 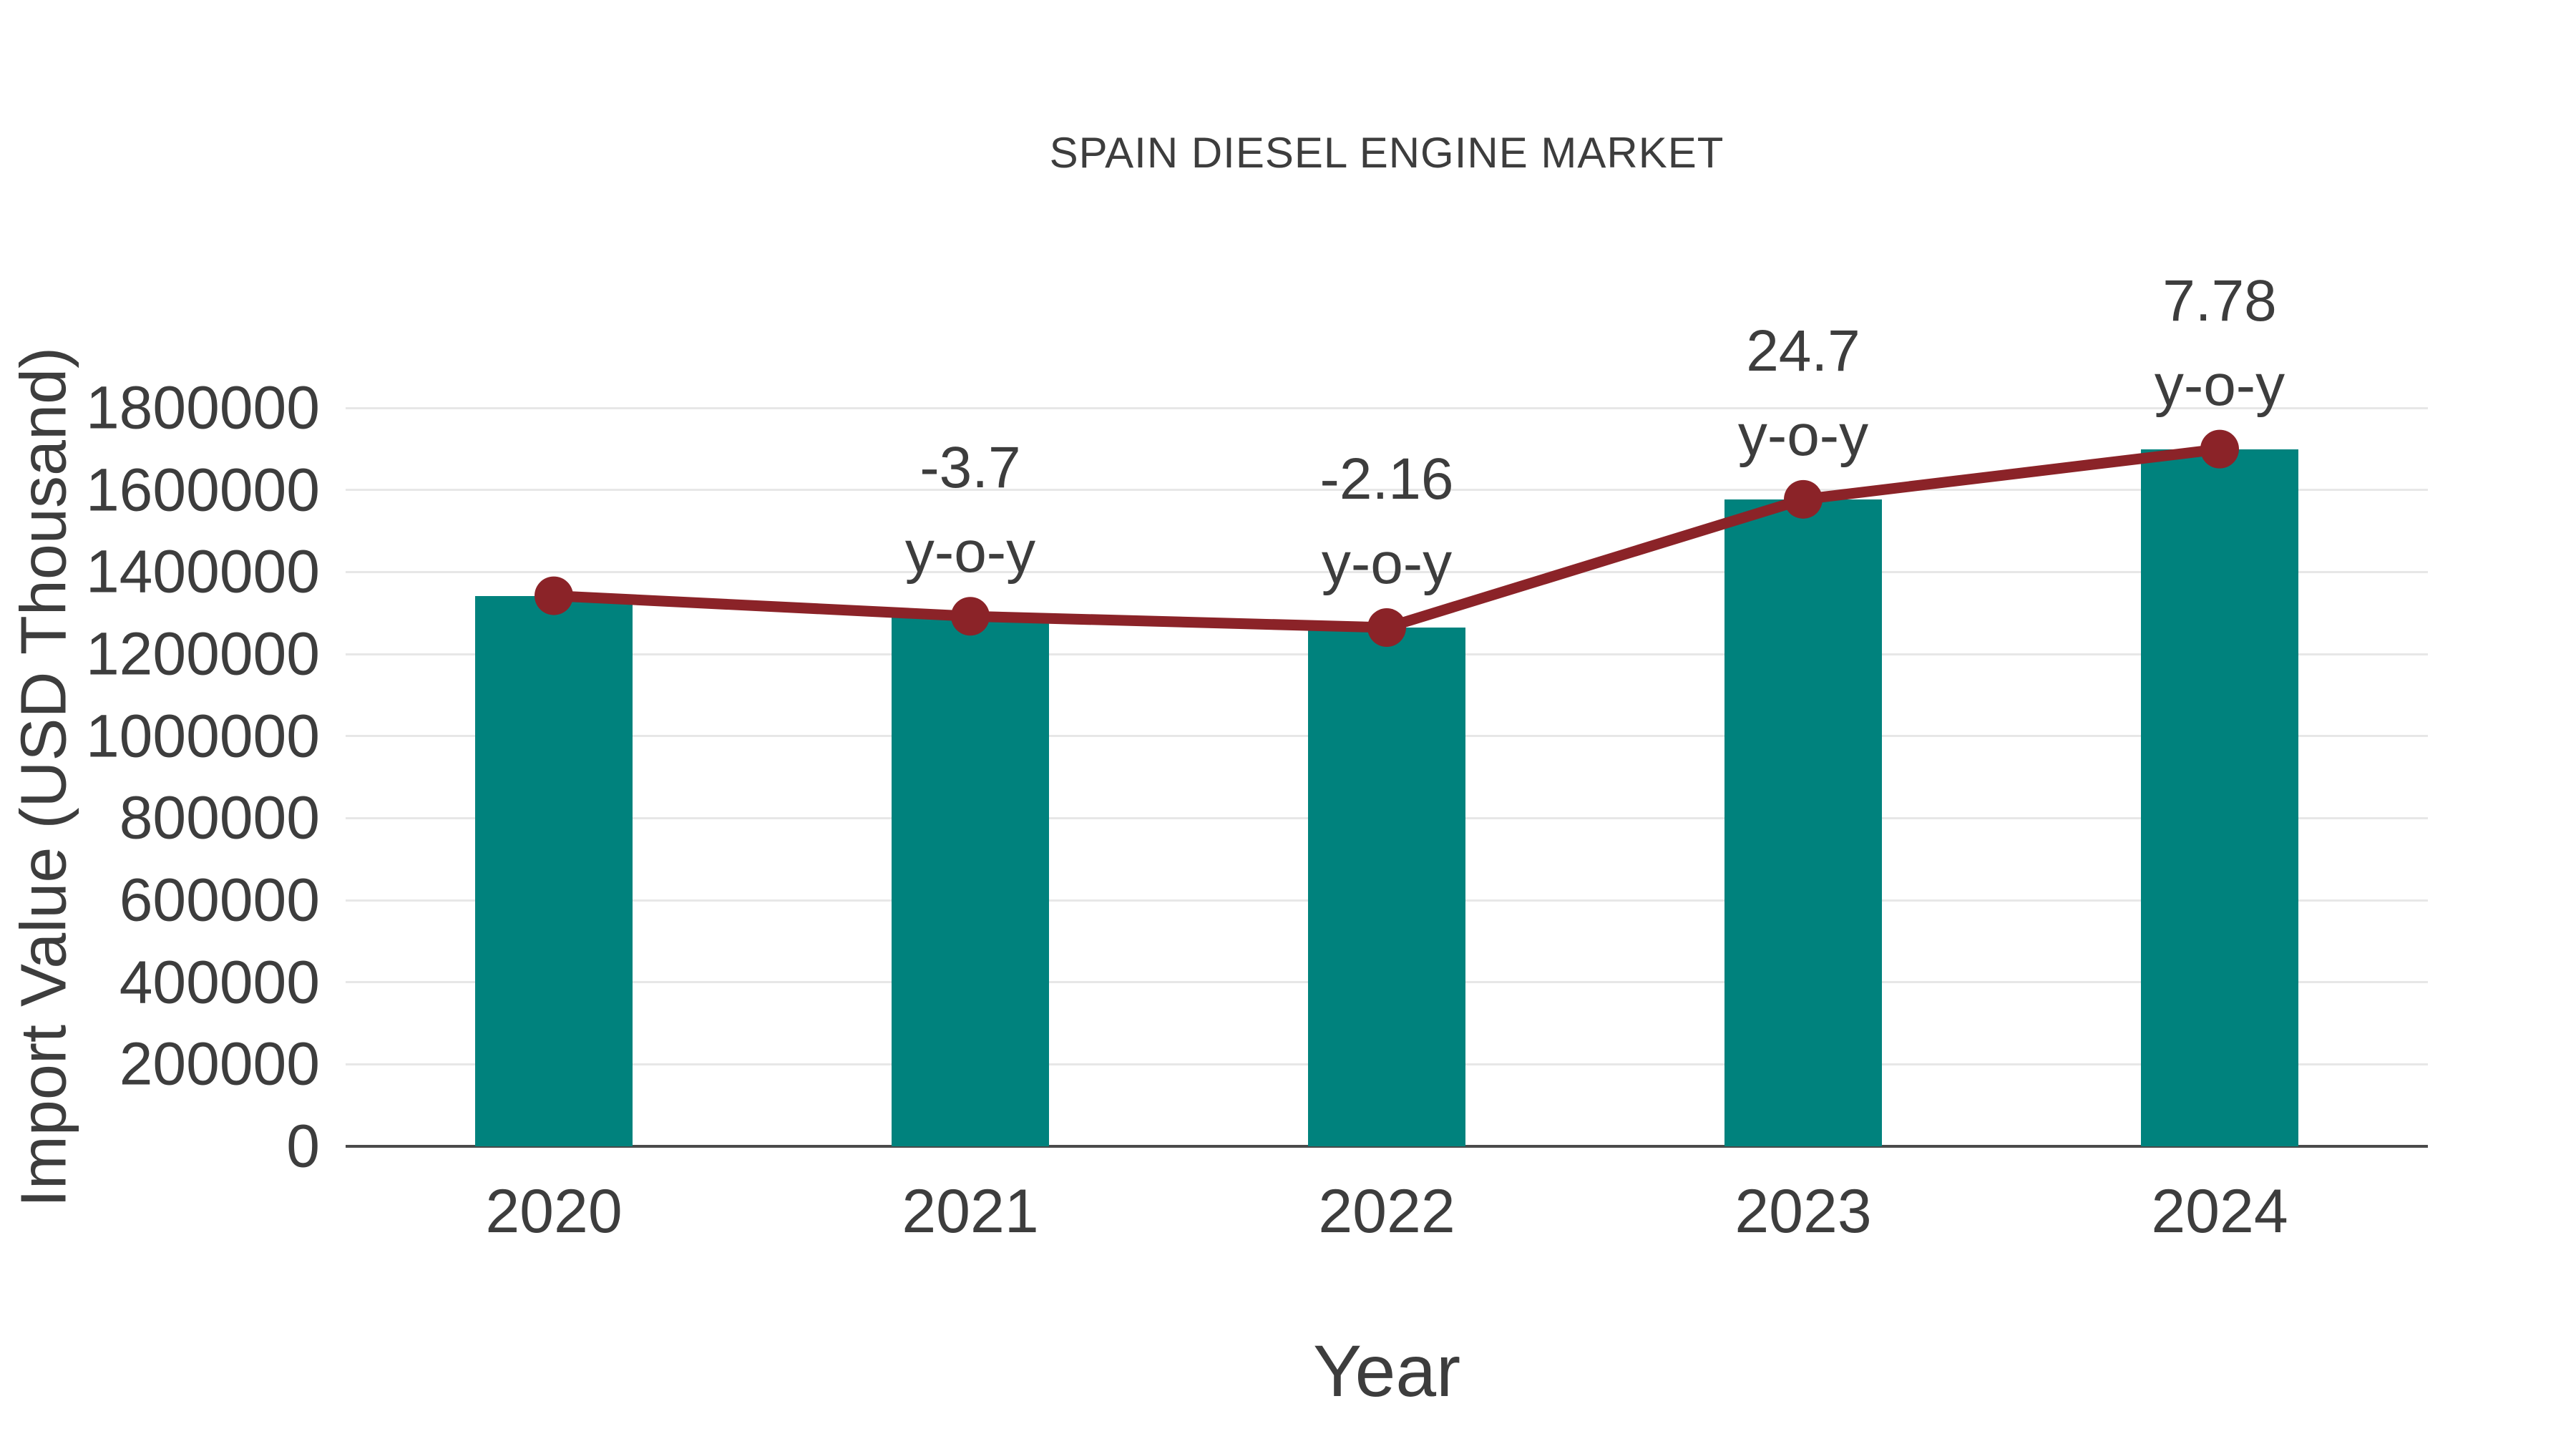 I want to click on x-tick-label-2021: 2021, so click(x=970, y=1211).